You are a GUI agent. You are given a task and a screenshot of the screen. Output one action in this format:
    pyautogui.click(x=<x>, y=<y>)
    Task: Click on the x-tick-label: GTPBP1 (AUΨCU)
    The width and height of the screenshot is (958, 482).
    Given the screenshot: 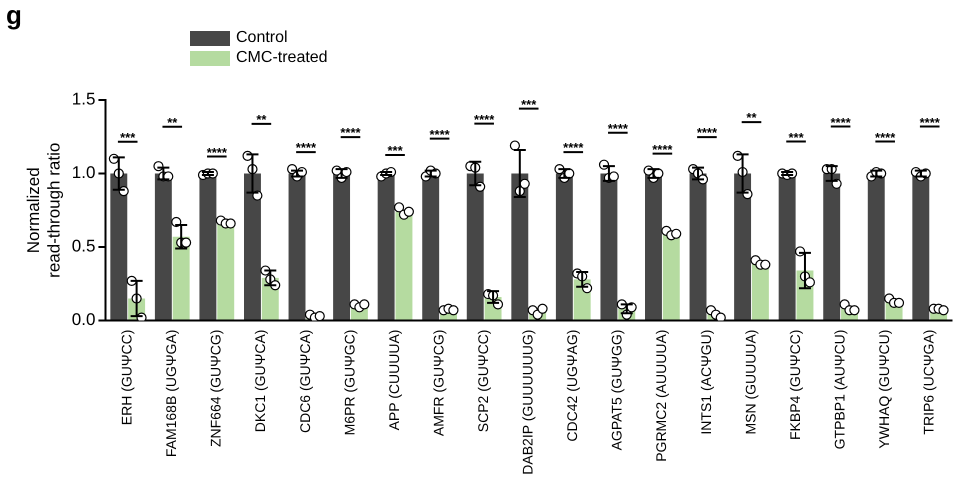 What is the action you would take?
    pyautogui.click(x=839, y=390)
    